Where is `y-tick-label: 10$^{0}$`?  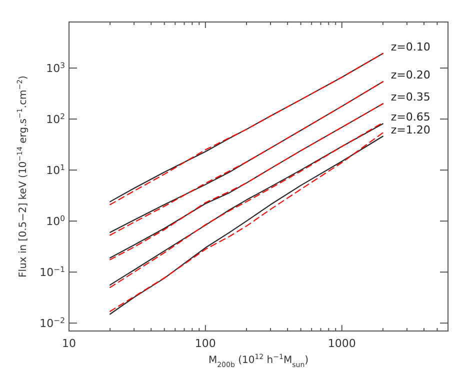
y-tick-label: 10$^{0}$ is located at coordinates (56, 221).